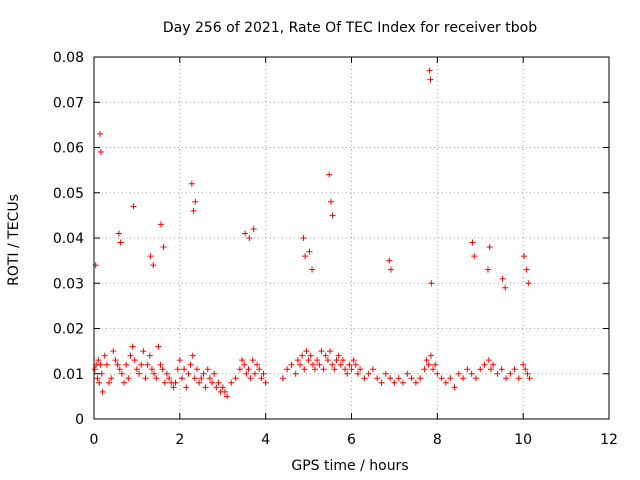 The image size is (640, 480). What do you see at coordinates (79, 420) in the screenshot?
I see `y-tick-label: 0` at bounding box center [79, 420].